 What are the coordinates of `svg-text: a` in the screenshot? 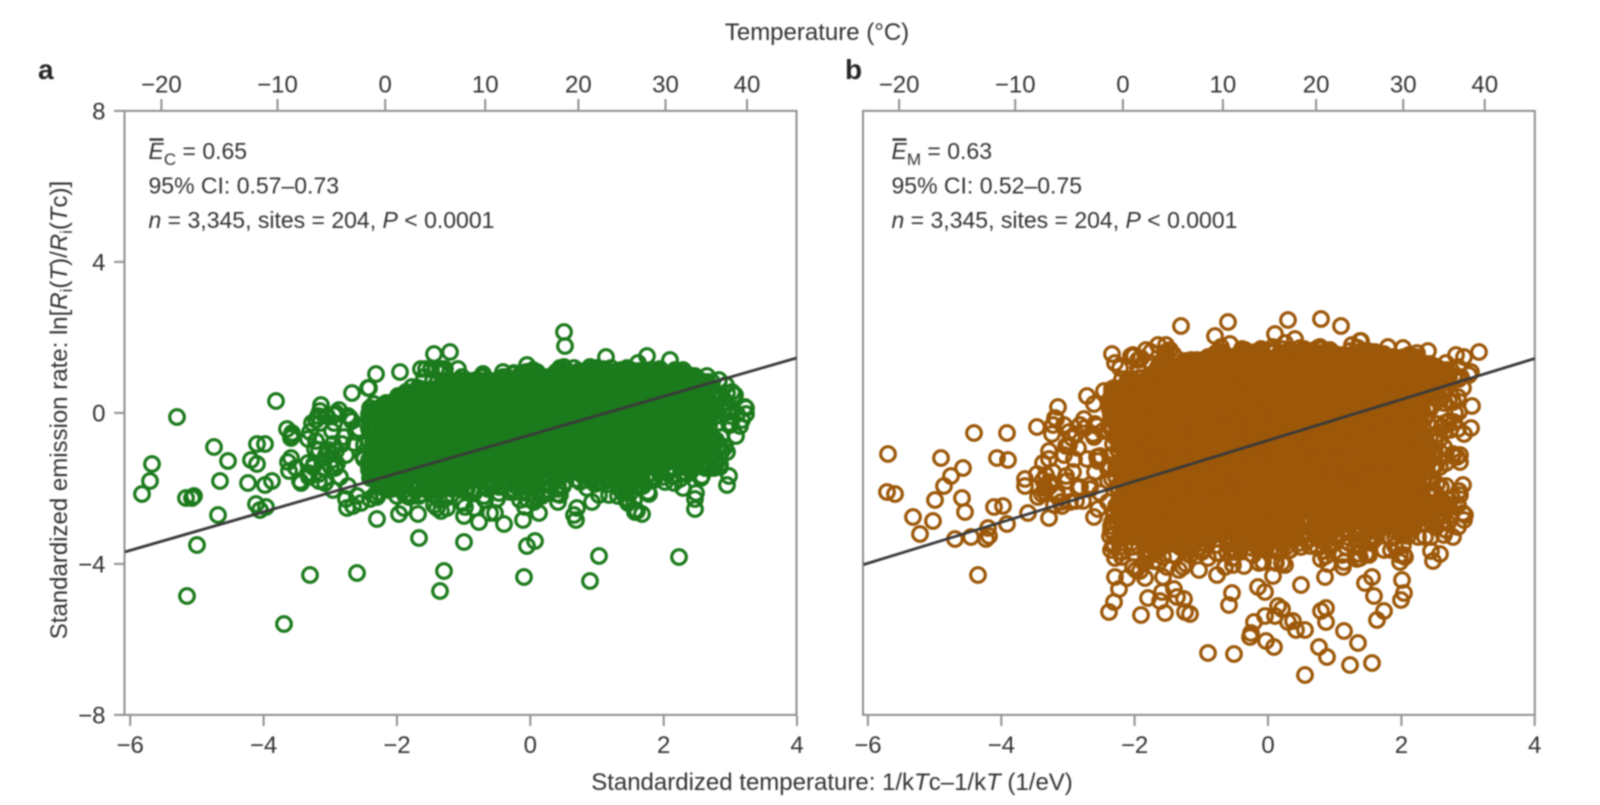 It's located at (46, 69).